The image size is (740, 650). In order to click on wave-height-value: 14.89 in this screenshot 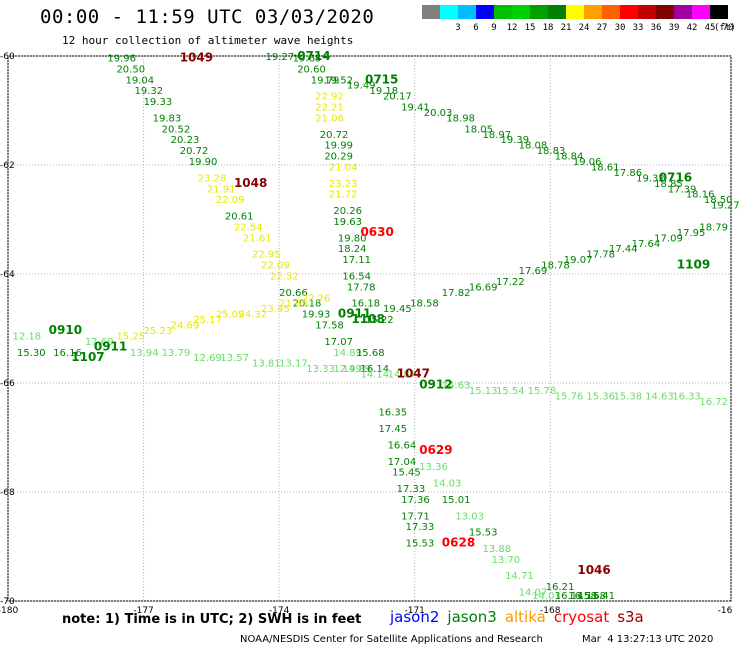, I will do `click(356, 369)`.